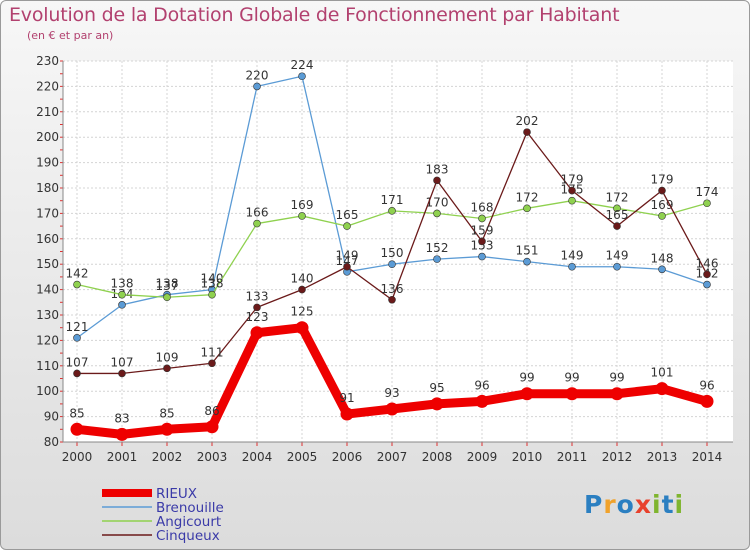 This screenshot has width=750, height=550. I want to click on data-label-angicourt: 165, so click(347, 215).